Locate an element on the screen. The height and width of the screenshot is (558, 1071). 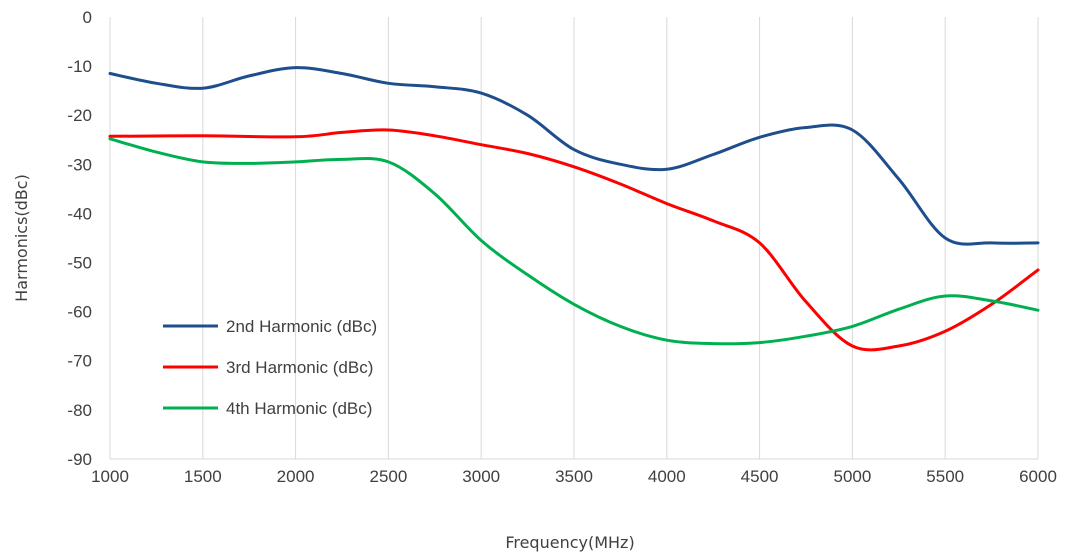
x-tick-label: 5500 is located at coordinates (945, 476).